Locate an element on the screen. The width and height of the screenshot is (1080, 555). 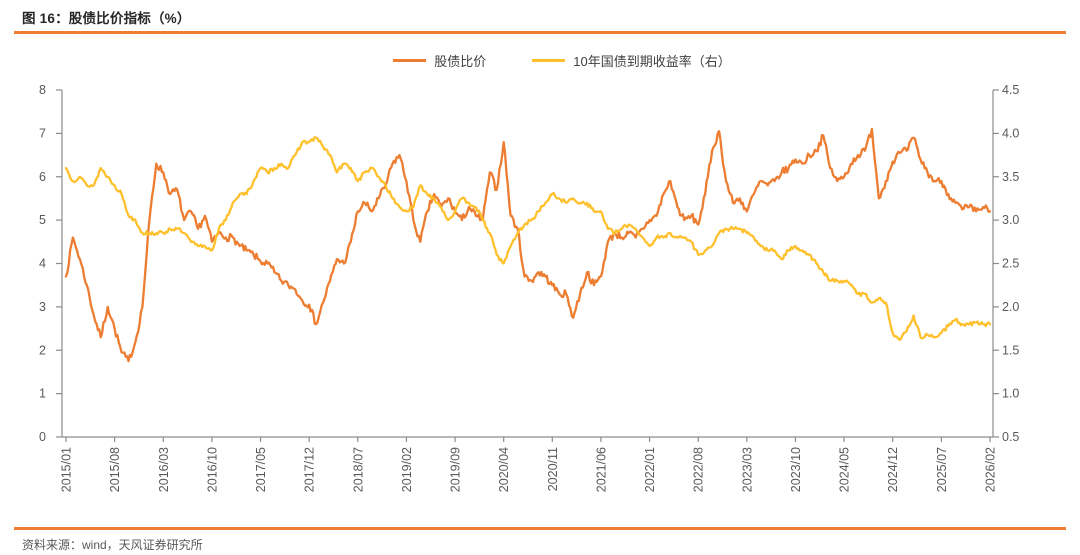
left-axis-tick-label: 5 is located at coordinates (42, 220).